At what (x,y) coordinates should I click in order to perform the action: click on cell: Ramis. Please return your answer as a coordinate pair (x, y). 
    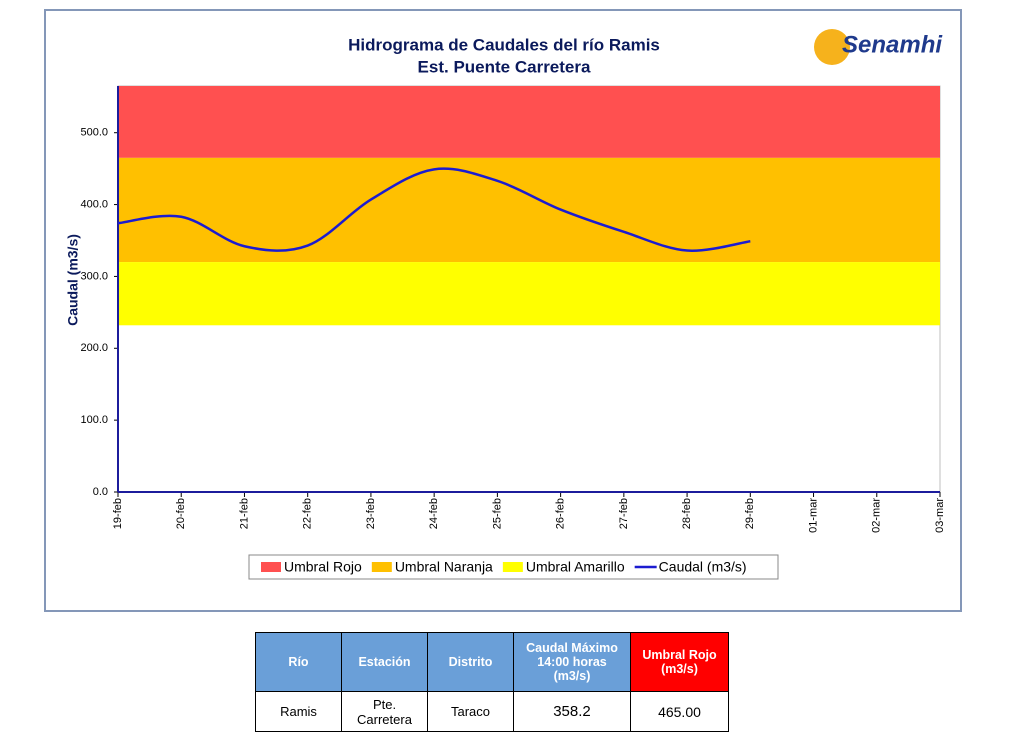
    Looking at the image, I should click on (298, 711).